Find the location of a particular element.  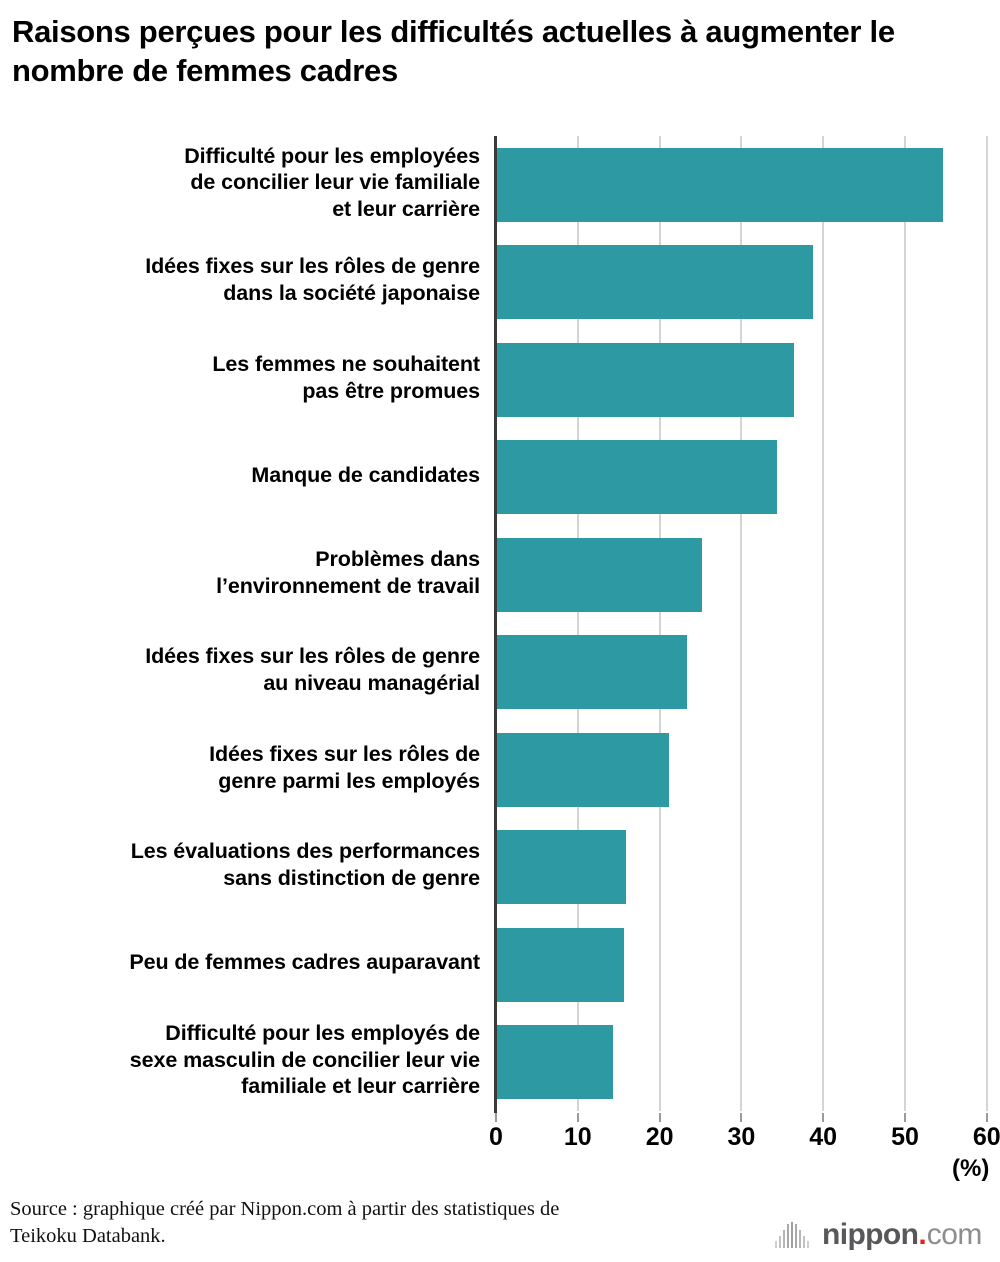

category-label-line: Problèmes dans is located at coordinates (397, 558).